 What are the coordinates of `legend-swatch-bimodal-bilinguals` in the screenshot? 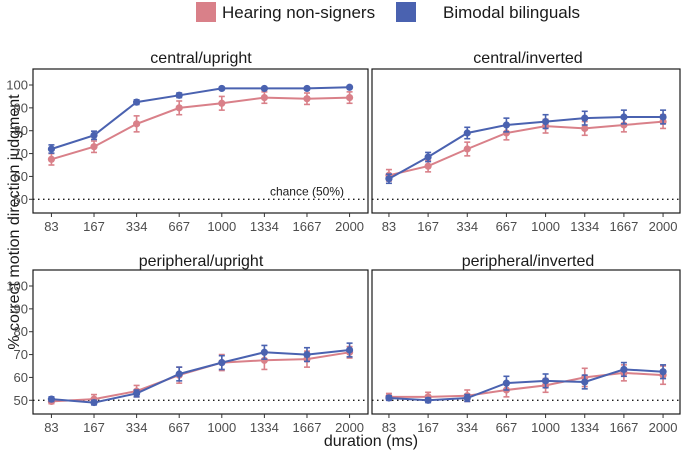 It's located at (406, 12).